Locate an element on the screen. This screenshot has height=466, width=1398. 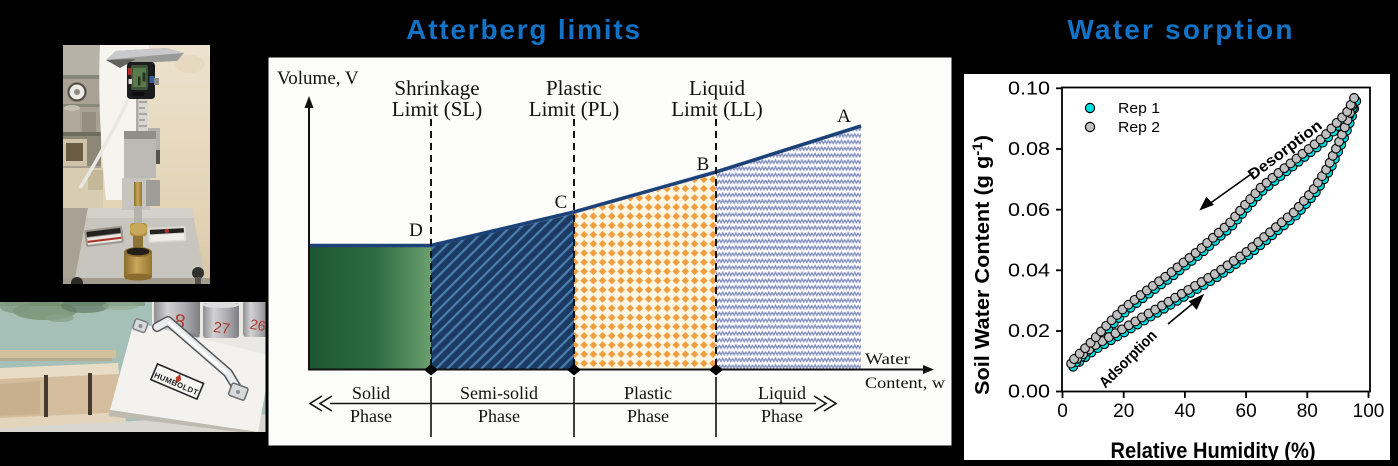
svg-text: B is located at coordinates (703, 164).